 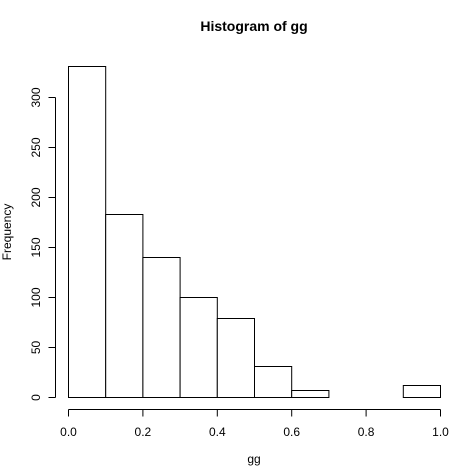 What do you see at coordinates (440, 432) in the screenshot?
I see `x-tick-label: 1.0` at bounding box center [440, 432].